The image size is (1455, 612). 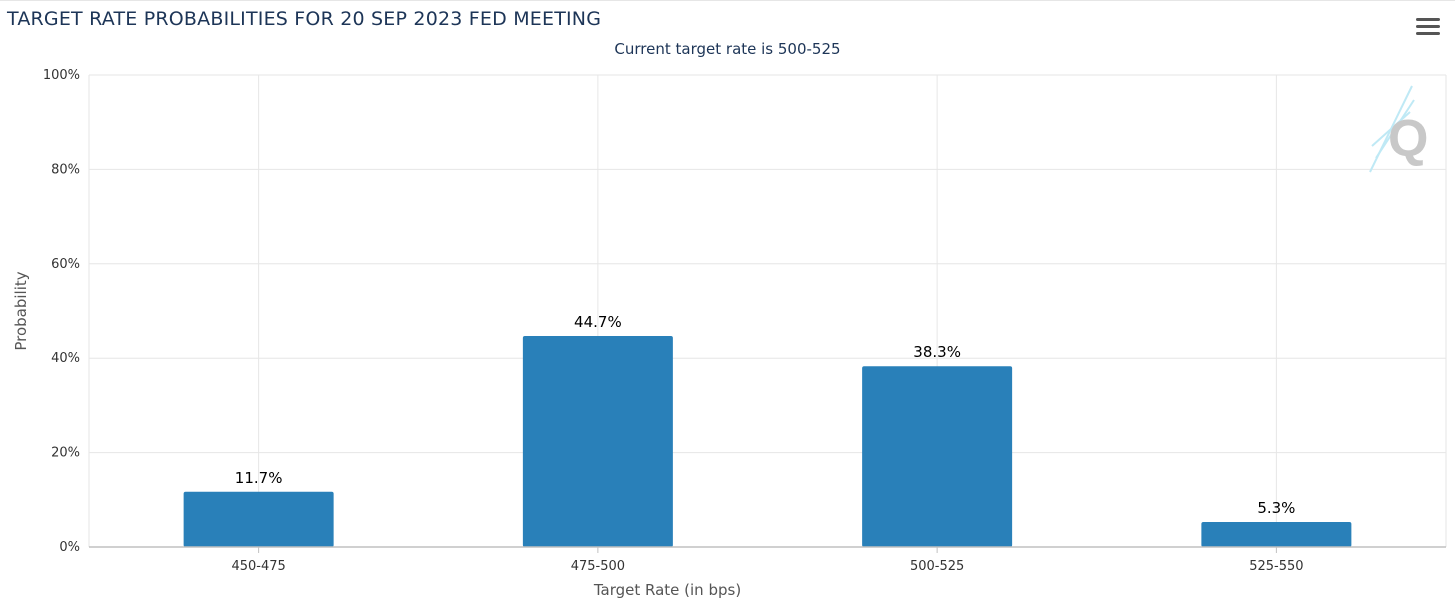 What do you see at coordinates (21, 310) in the screenshot?
I see `y-axis-label: Probability` at bounding box center [21, 310].